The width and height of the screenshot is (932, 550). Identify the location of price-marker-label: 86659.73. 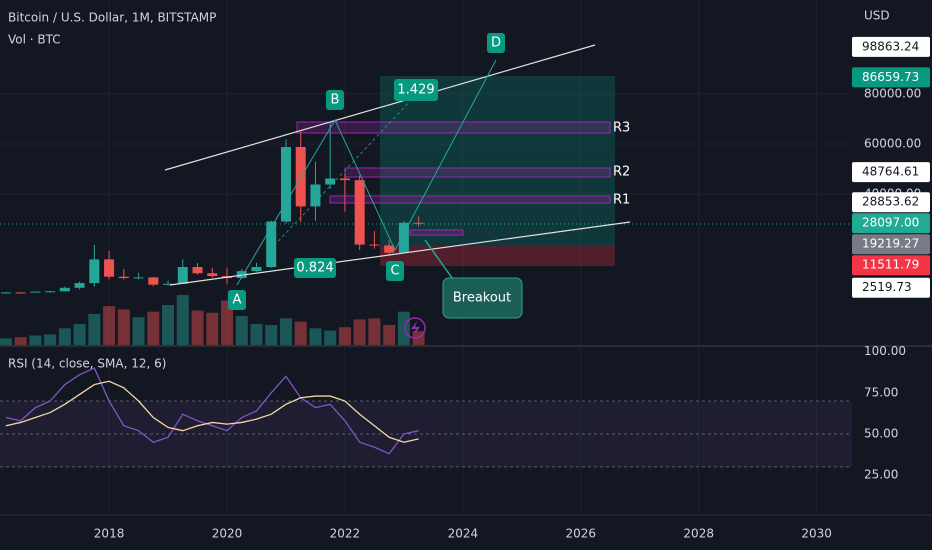
(890, 77).